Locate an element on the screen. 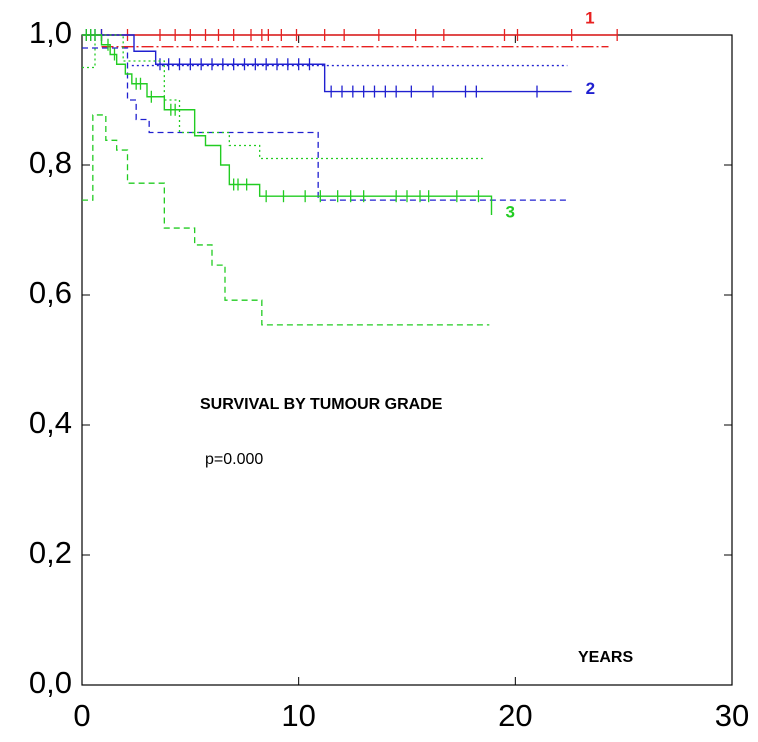  series-label: 1 is located at coordinates (589, 17).